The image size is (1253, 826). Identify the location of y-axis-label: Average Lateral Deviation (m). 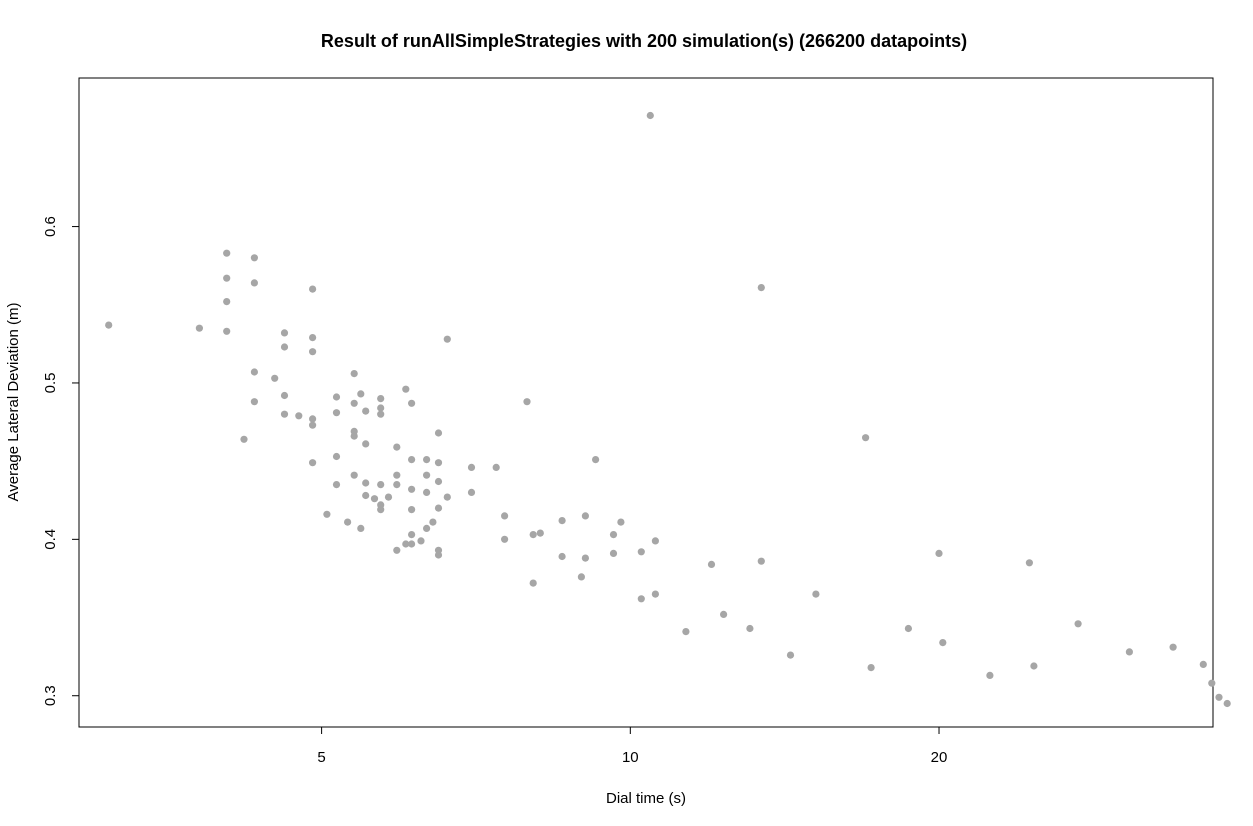
(13, 402).